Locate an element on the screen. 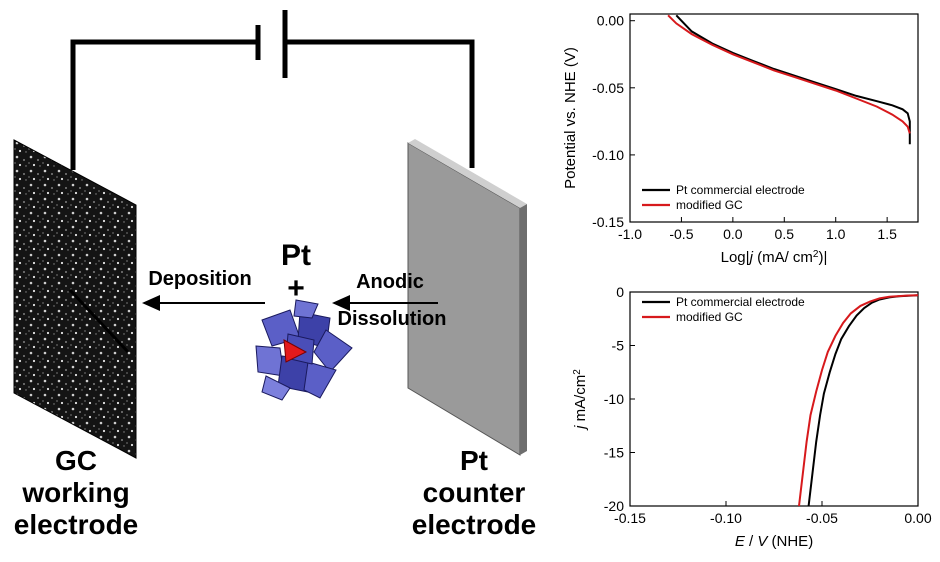  y-tick-label: -20 is located at coordinates (614, 506).